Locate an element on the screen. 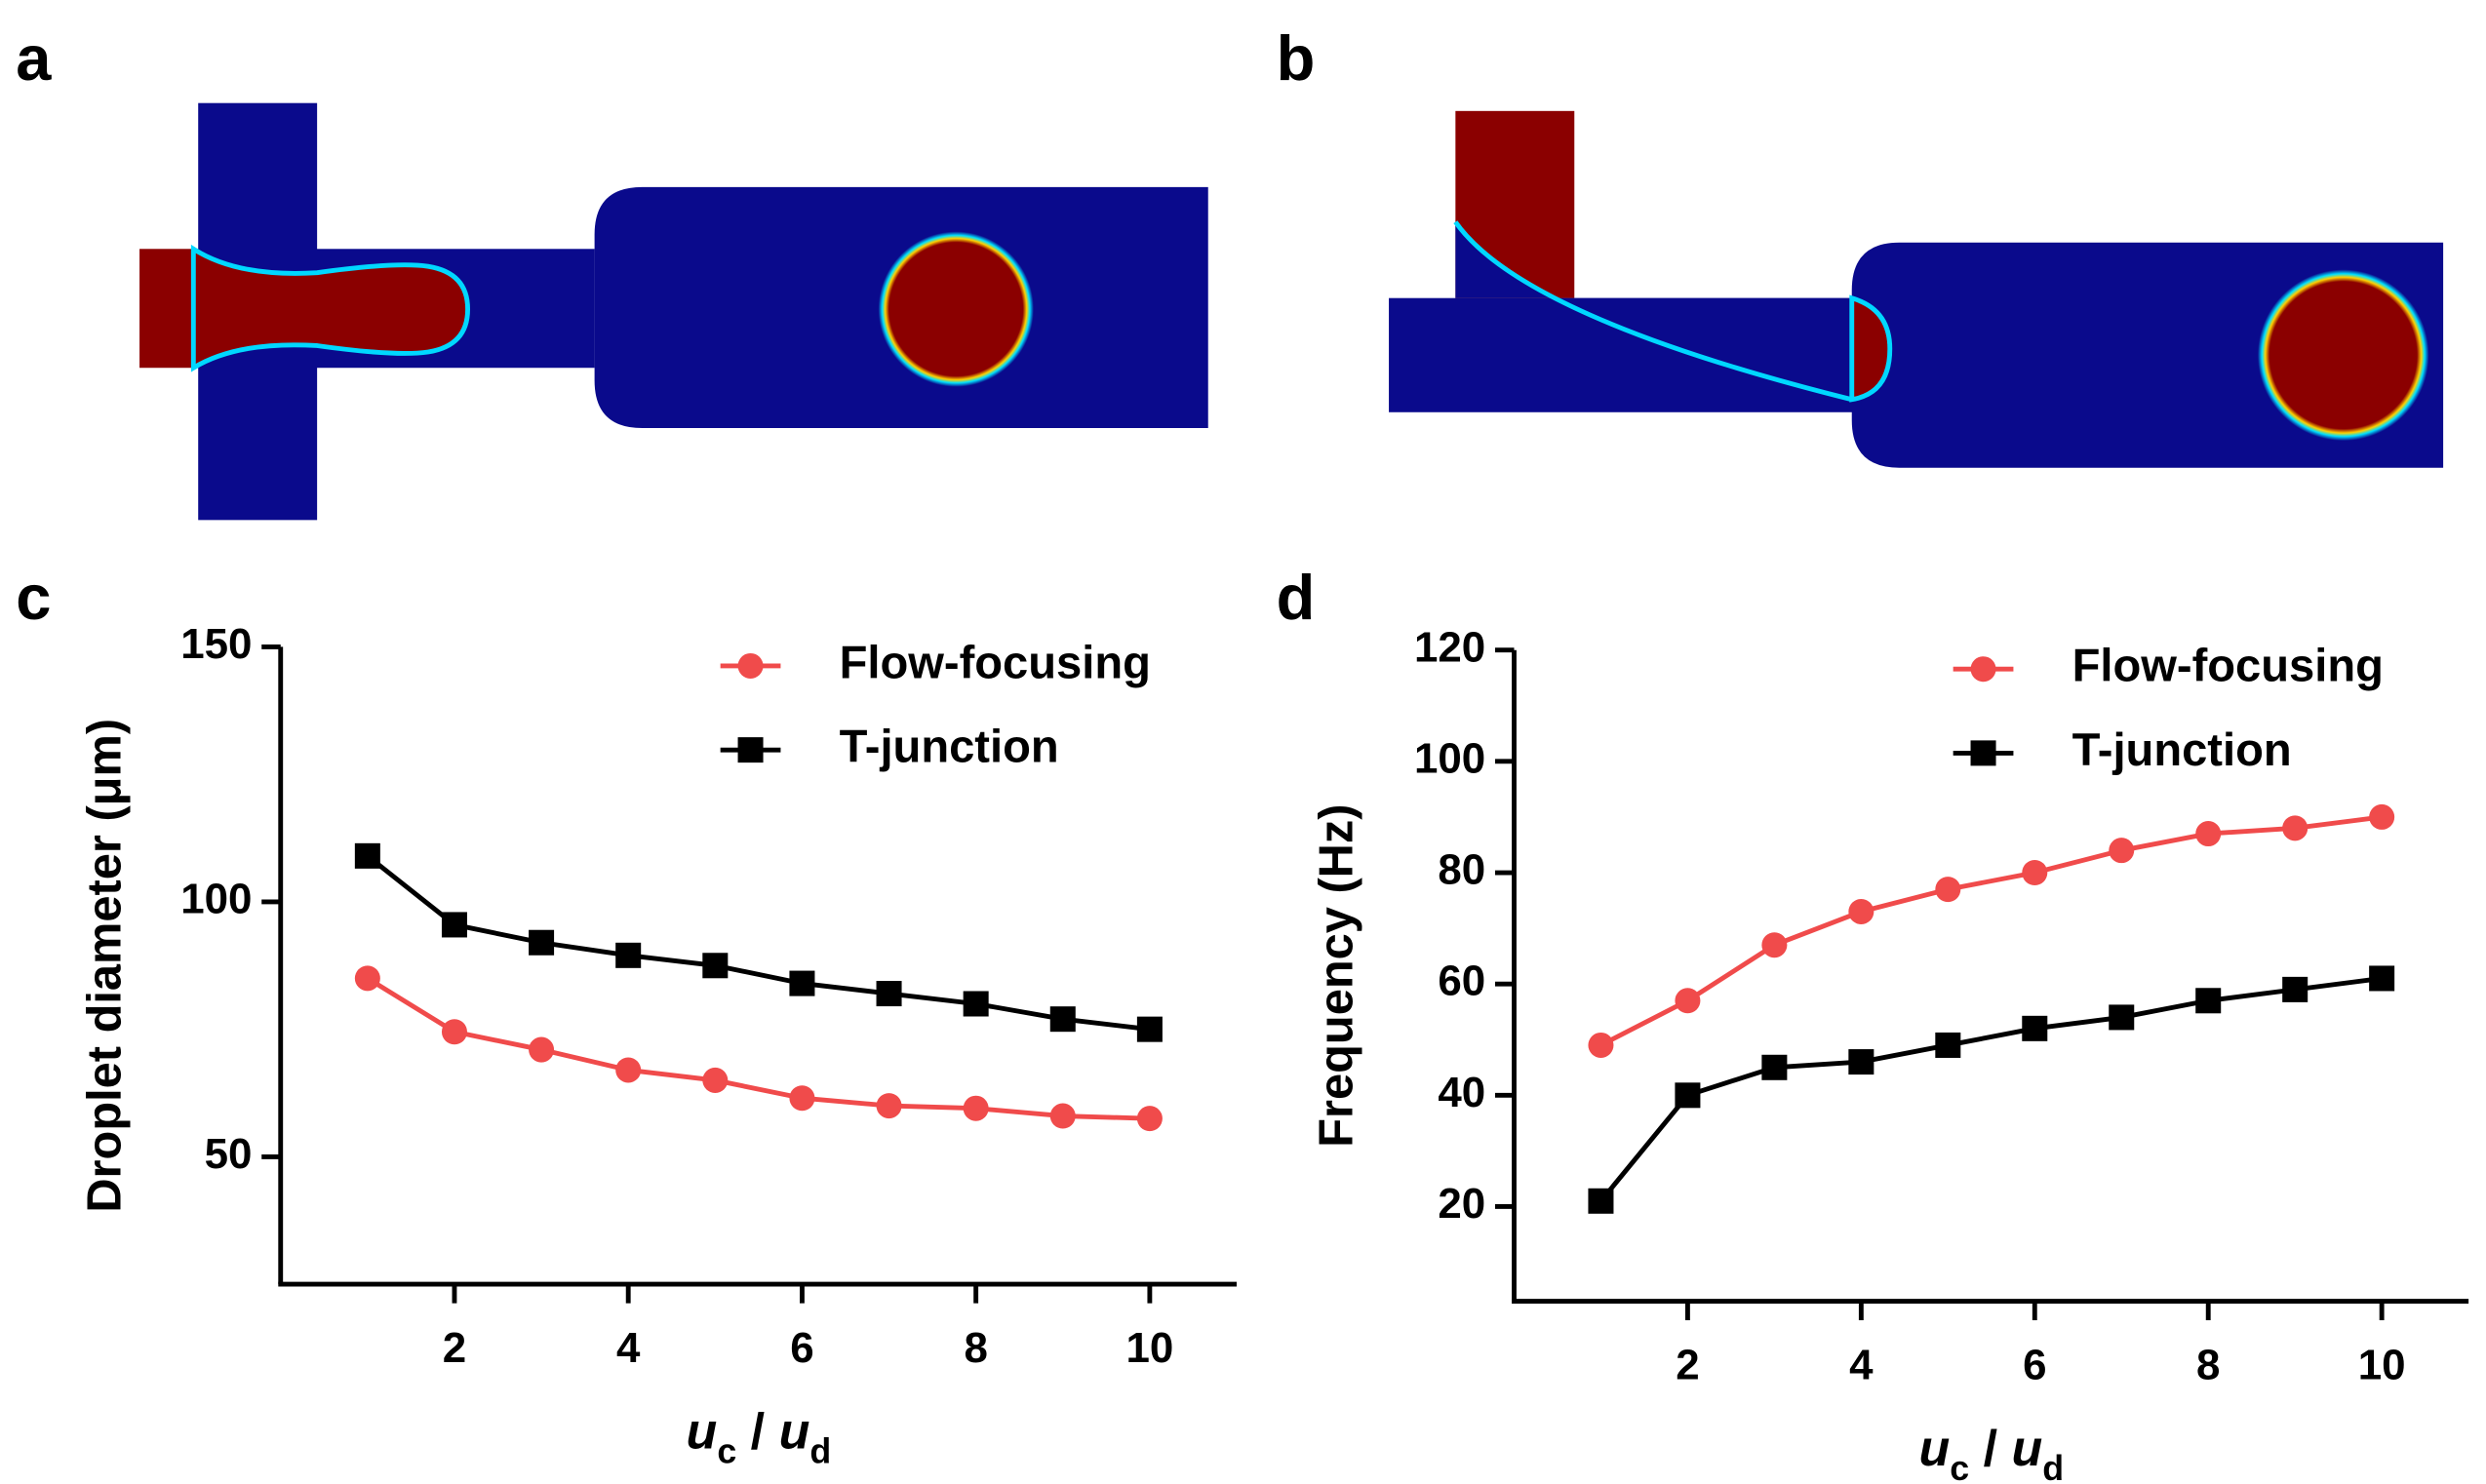 Image resolution: width=2486 pixels, height=1484 pixels. simulation-b is located at coordinates (1916, 289).